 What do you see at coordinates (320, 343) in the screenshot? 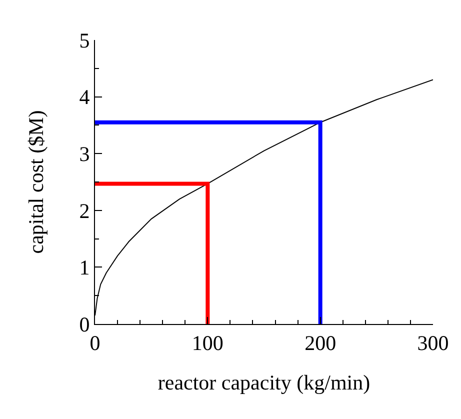
I see `x-tick-label: 200` at bounding box center [320, 343].